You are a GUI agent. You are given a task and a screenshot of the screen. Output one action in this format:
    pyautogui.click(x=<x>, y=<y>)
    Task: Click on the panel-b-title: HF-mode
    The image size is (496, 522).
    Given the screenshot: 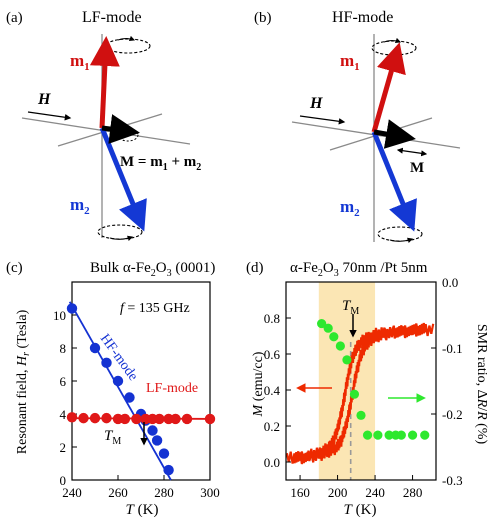 What is the action you would take?
    pyautogui.click(x=362, y=17)
    